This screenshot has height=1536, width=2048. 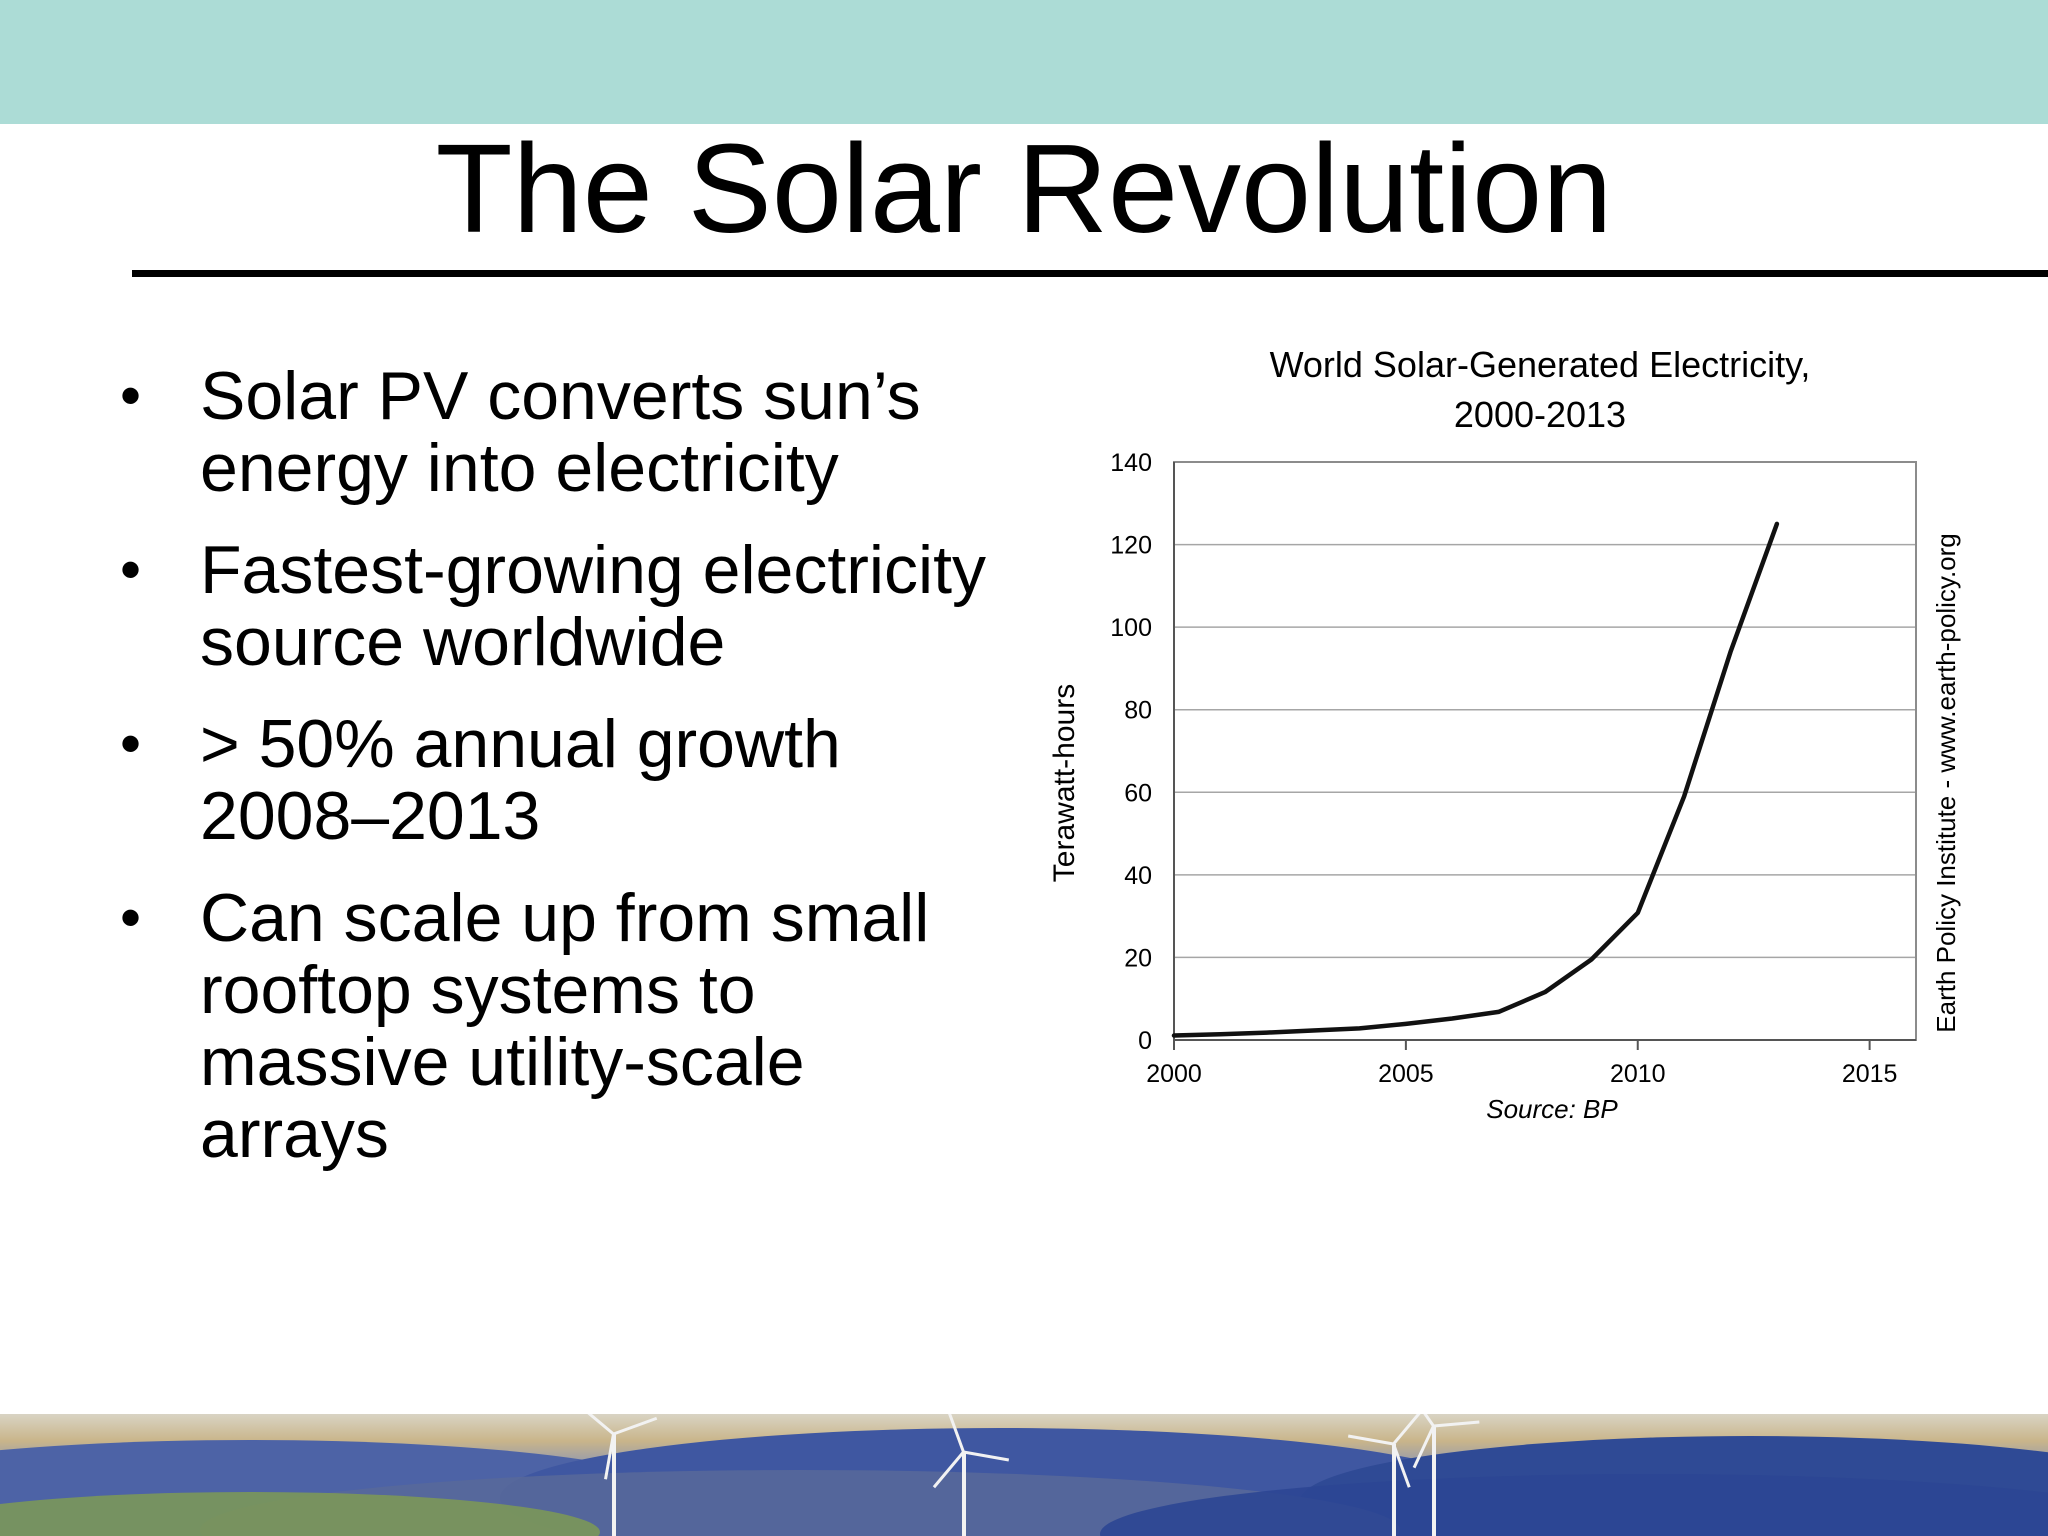 I want to click on plot-frame, so click(x=1545, y=751).